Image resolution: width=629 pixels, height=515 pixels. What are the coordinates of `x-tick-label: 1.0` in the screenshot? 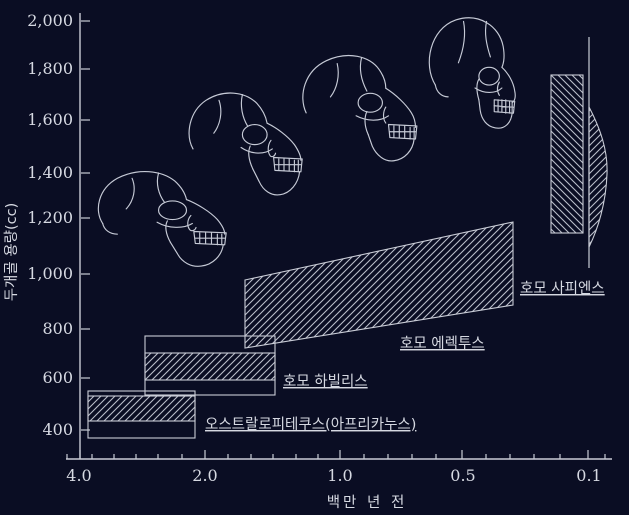 It's located at (339, 475).